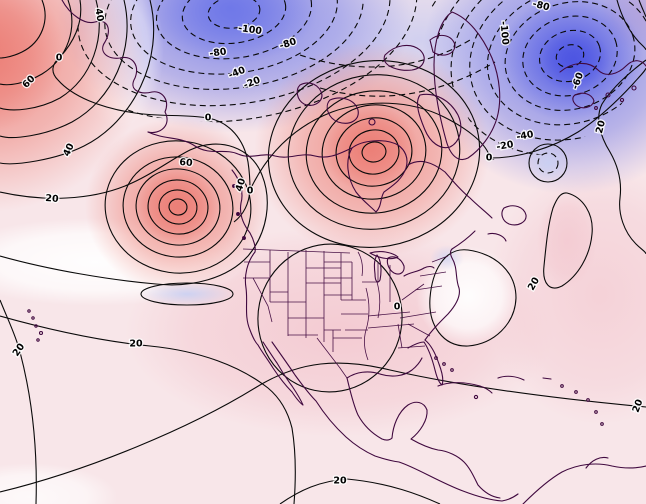 This screenshot has width=646, height=504. I want to click on contour-label: 40, so click(98, 15).